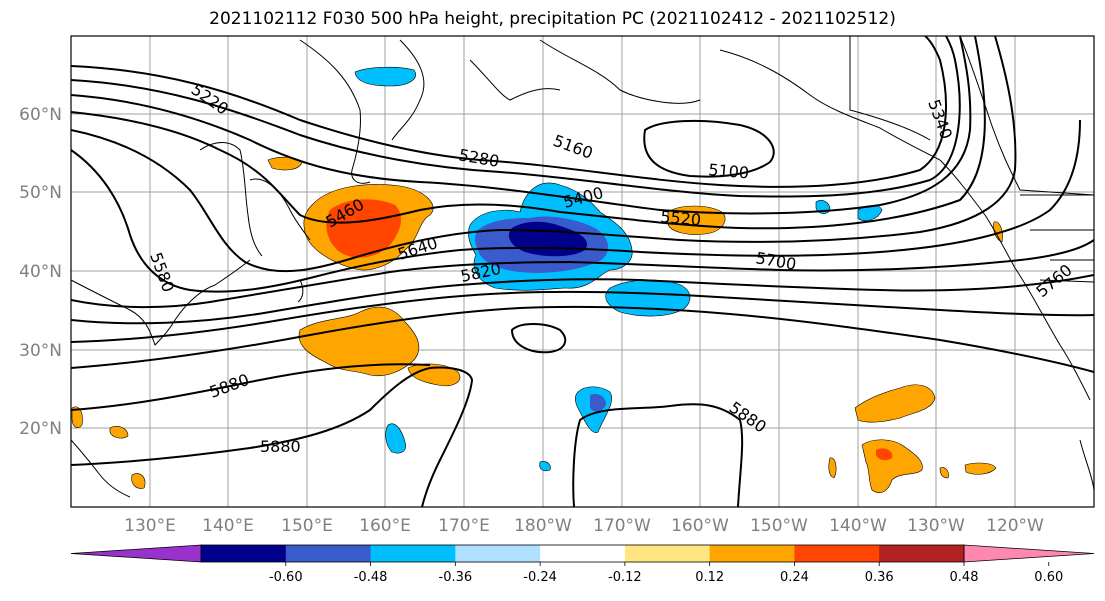 The image size is (1105, 601). I want to click on contour-label: 5880, so click(280, 446).